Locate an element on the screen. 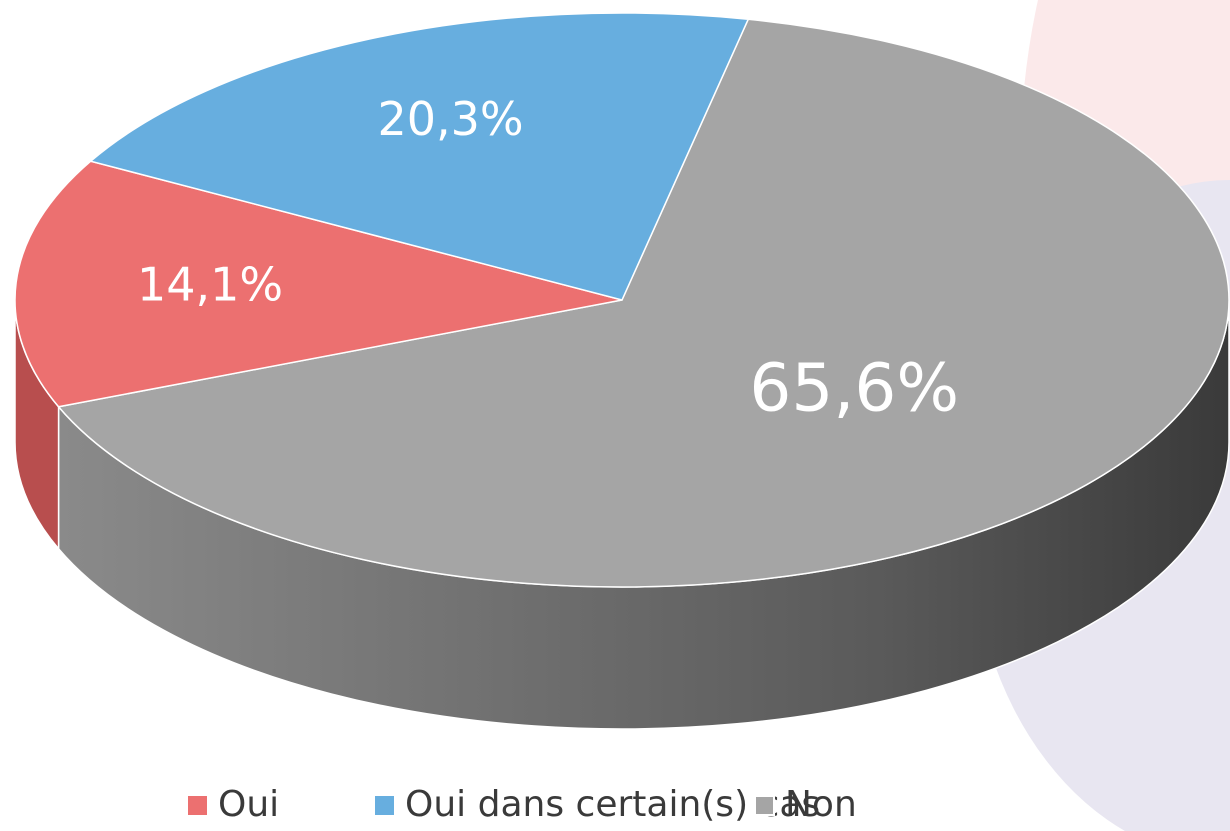 This screenshot has width=1230, height=831. legend-label: Non is located at coordinates (821, 804).